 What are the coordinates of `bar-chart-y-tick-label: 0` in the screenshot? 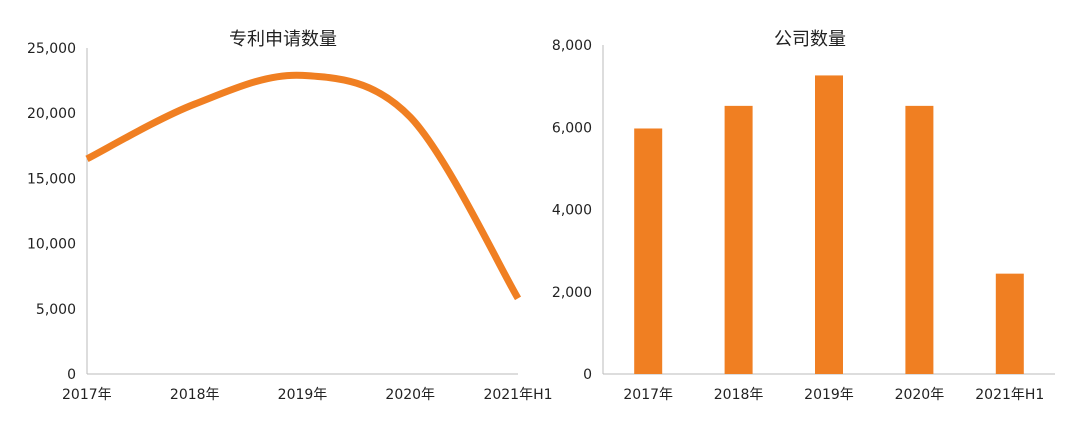 It's located at (587, 375).